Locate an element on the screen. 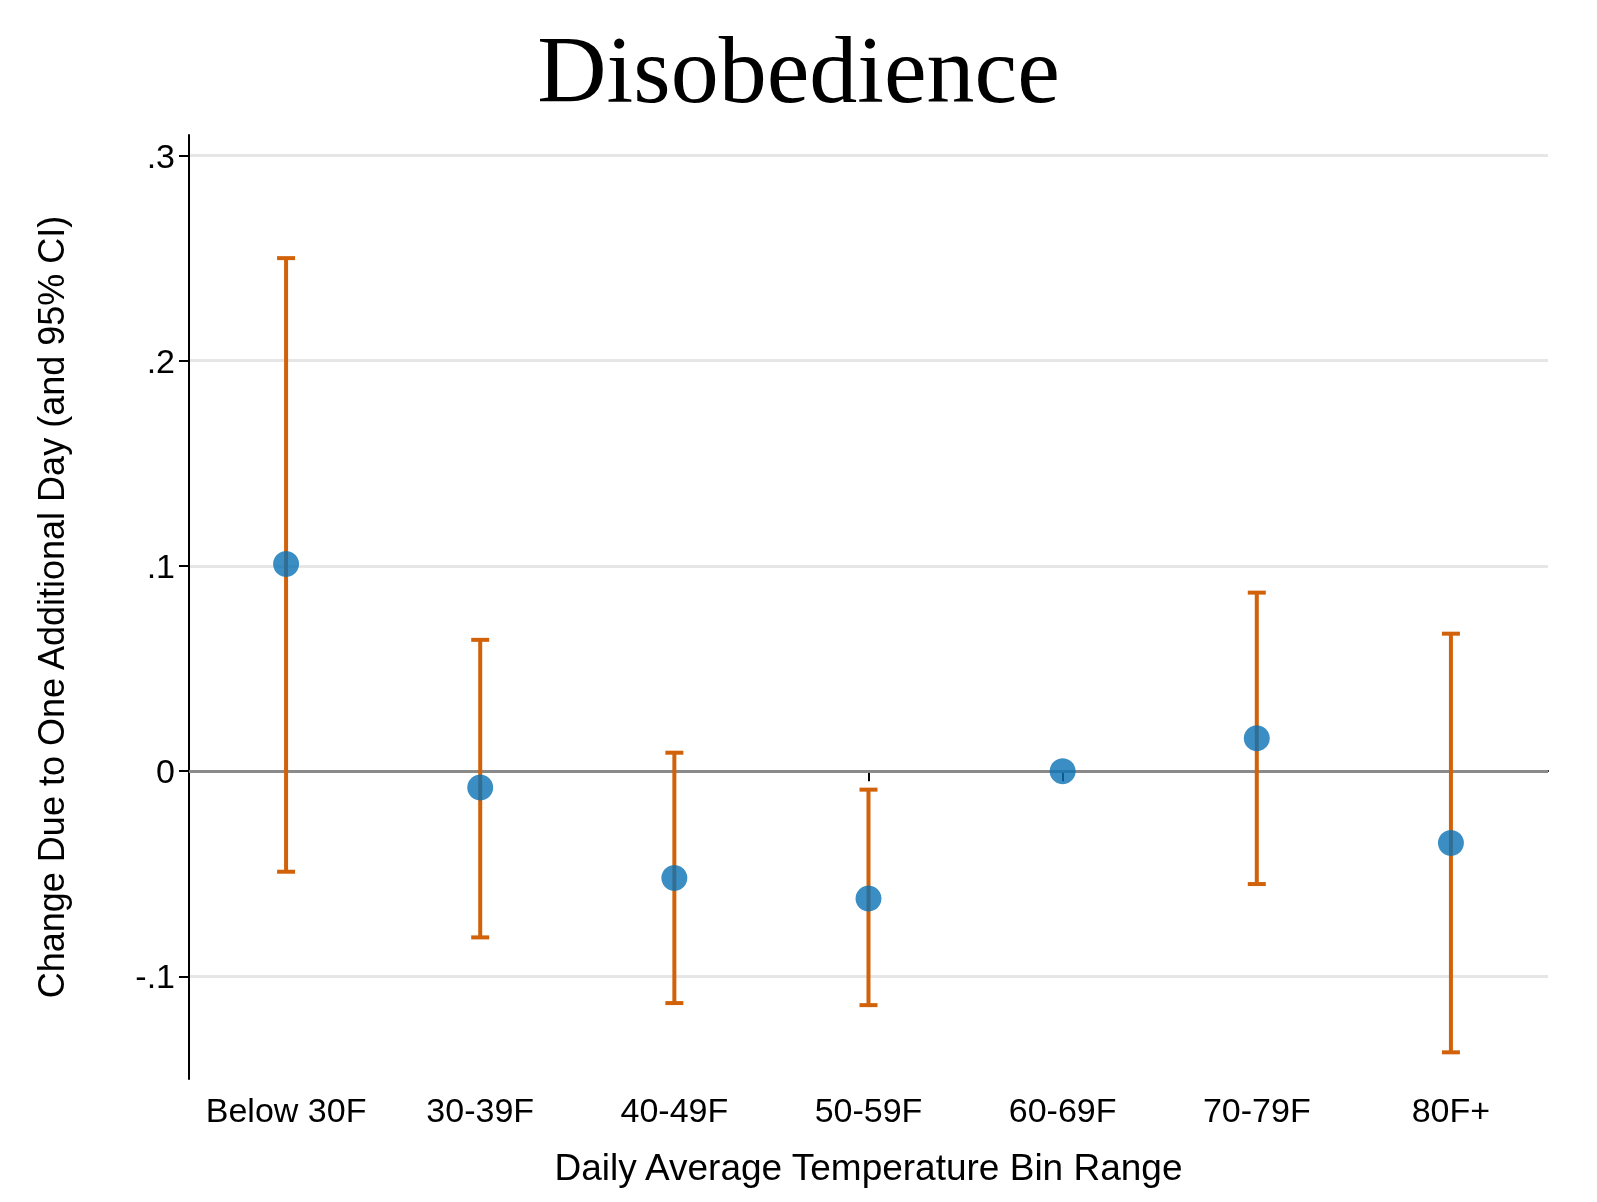 This screenshot has width=1597, height=1202. x-tick-label: 30-39F is located at coordinates (480, 1110).